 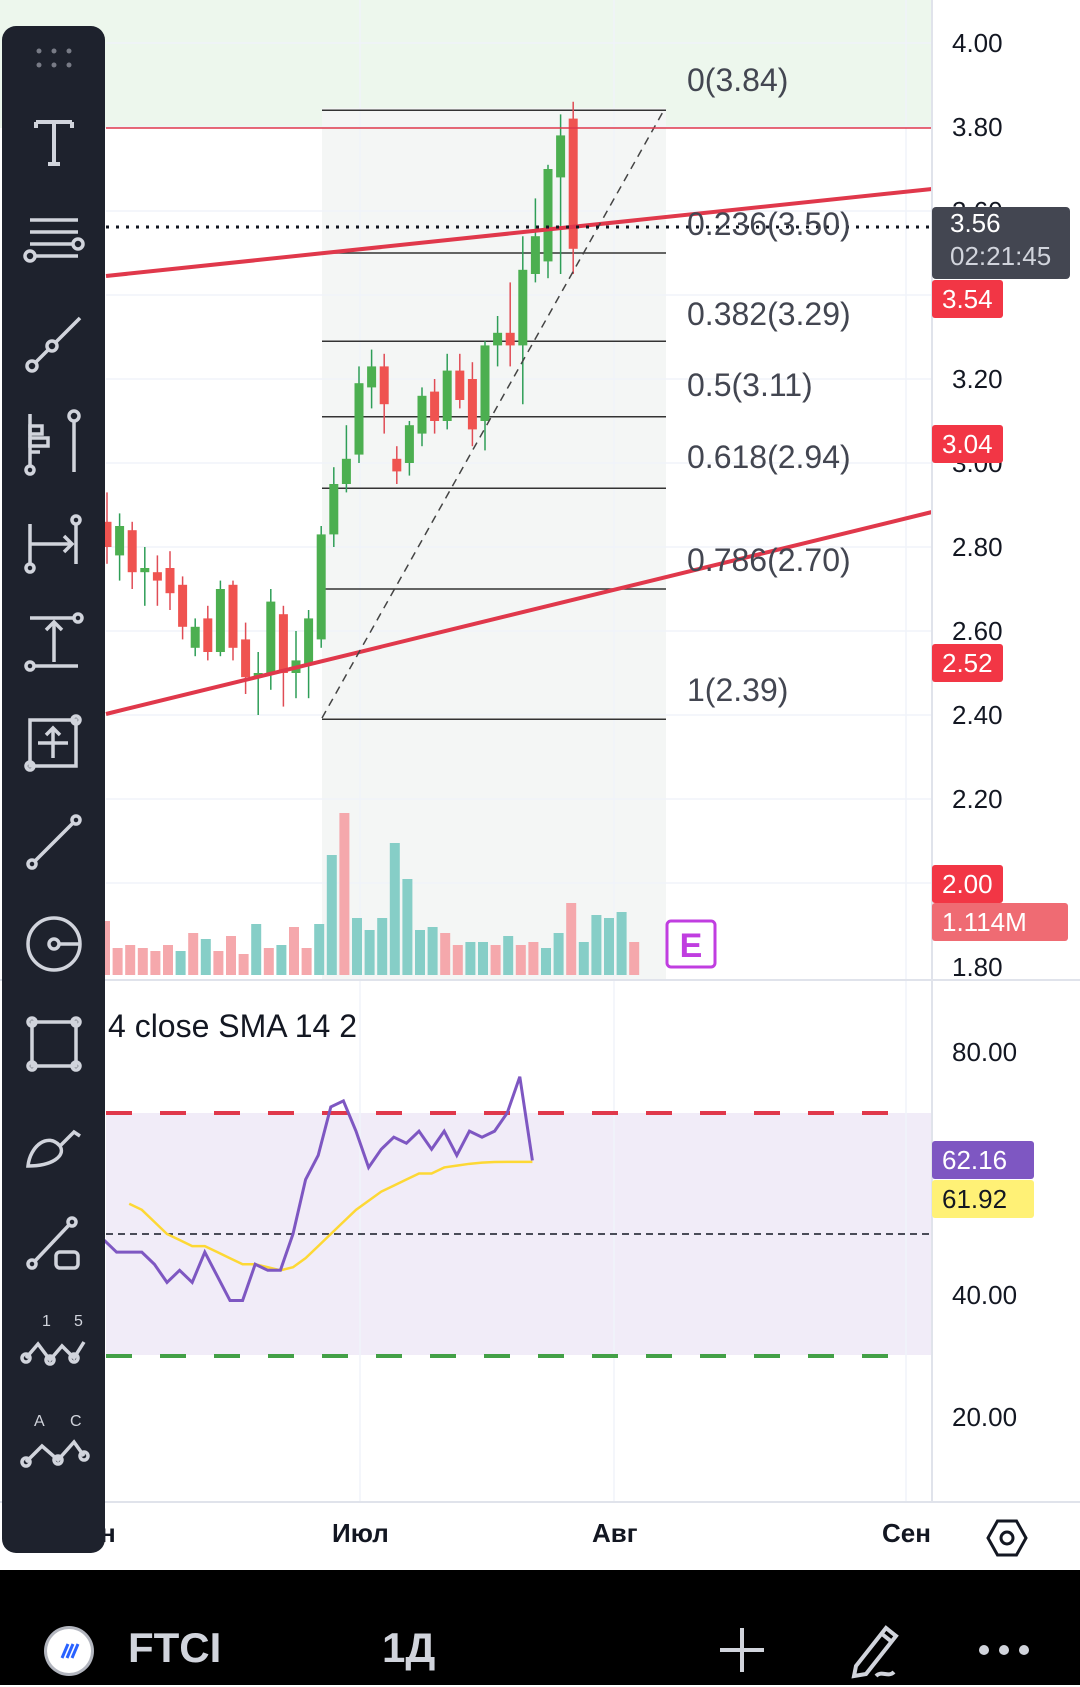 What do you see at coordinates (69, 1651) in the screenshot?
I see `symbol-logo-icon` at bounding box center [69, 1651].